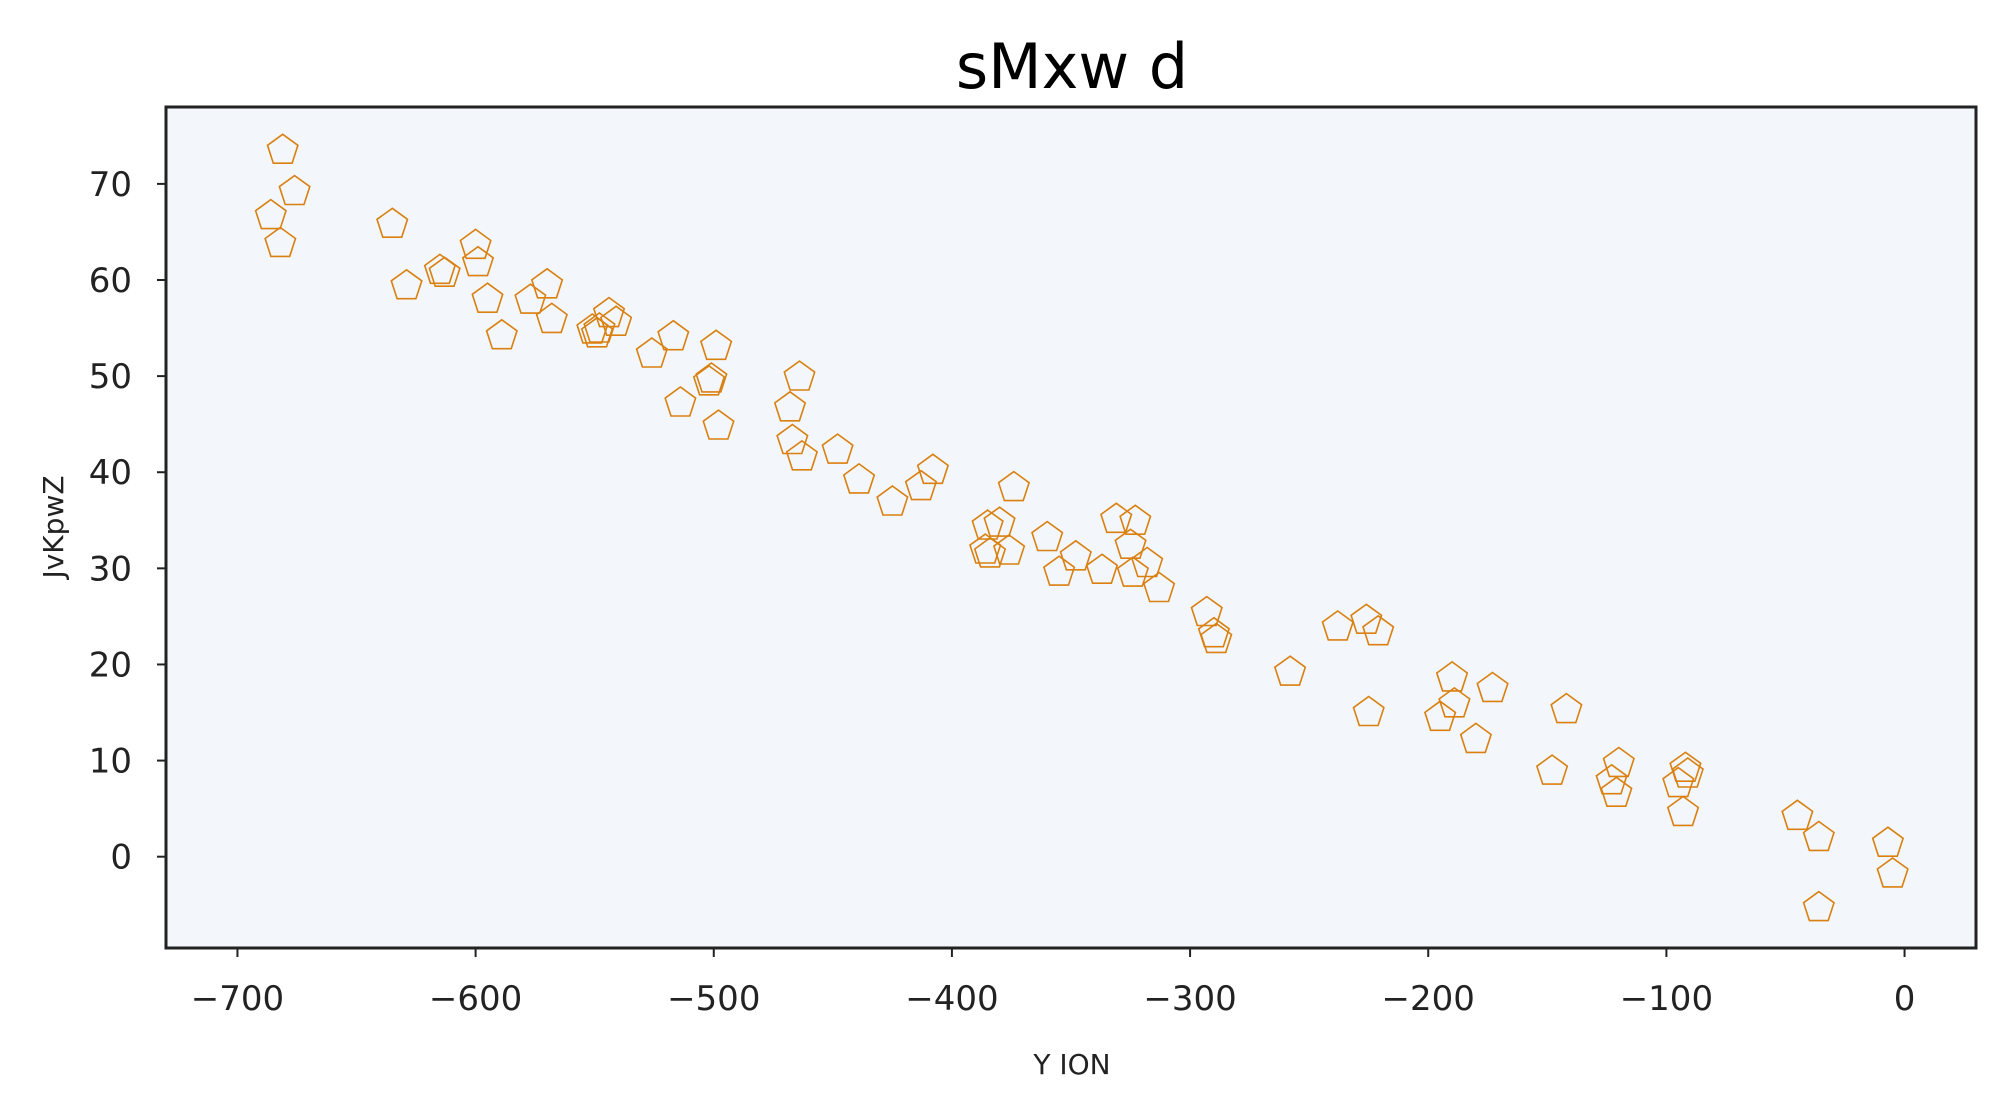  What do you see at coordinates (121, 858) in the screenshot?
I see `y-tick-label: 0` at bounding box center [121, 858].